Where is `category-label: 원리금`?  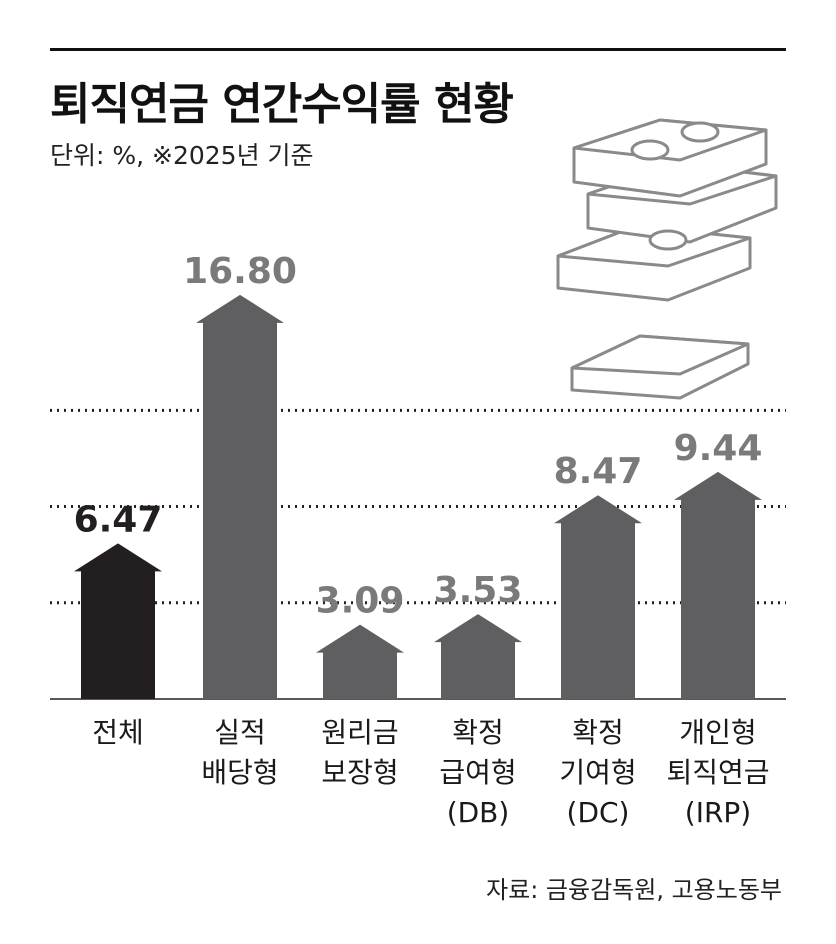 category-label: 원리금 is located at coordinates (359, 732).